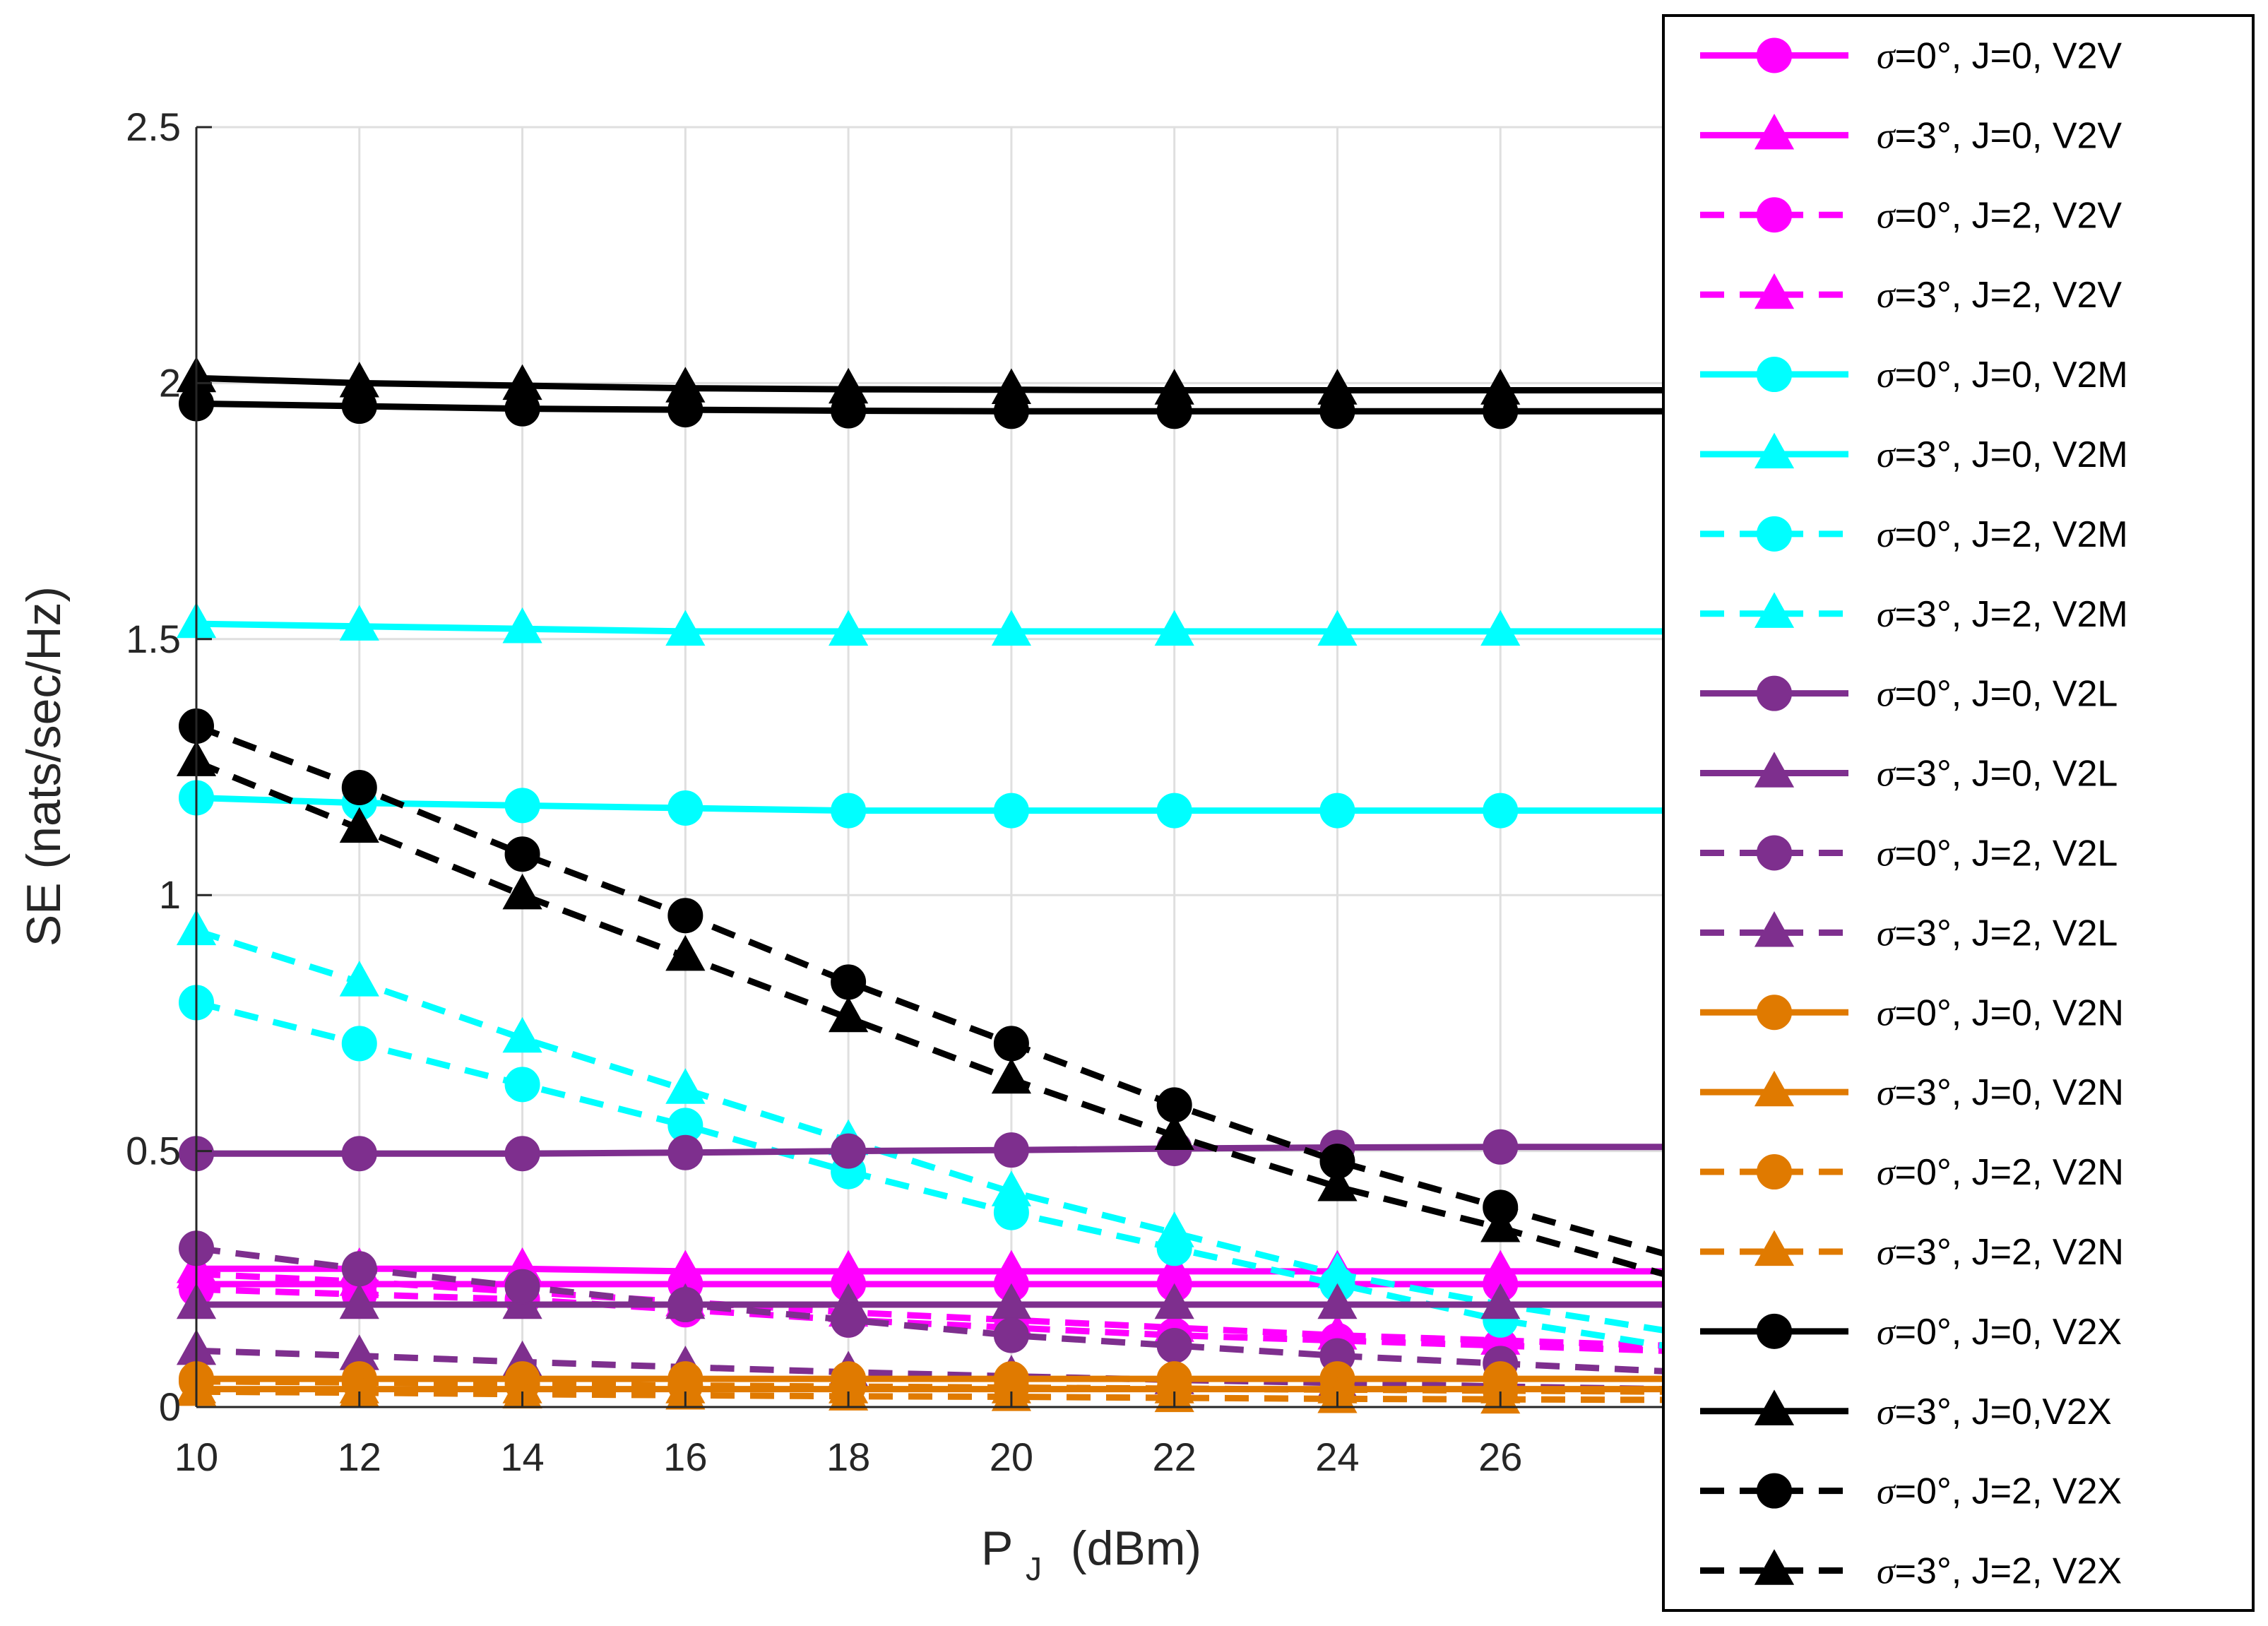 The width and height of the screenshot is (2268, 1626). Describe the element at coordinates (1999, 215) in the screenshot. I see `legend-label: σ=0°, J=2, V2V` at that location.